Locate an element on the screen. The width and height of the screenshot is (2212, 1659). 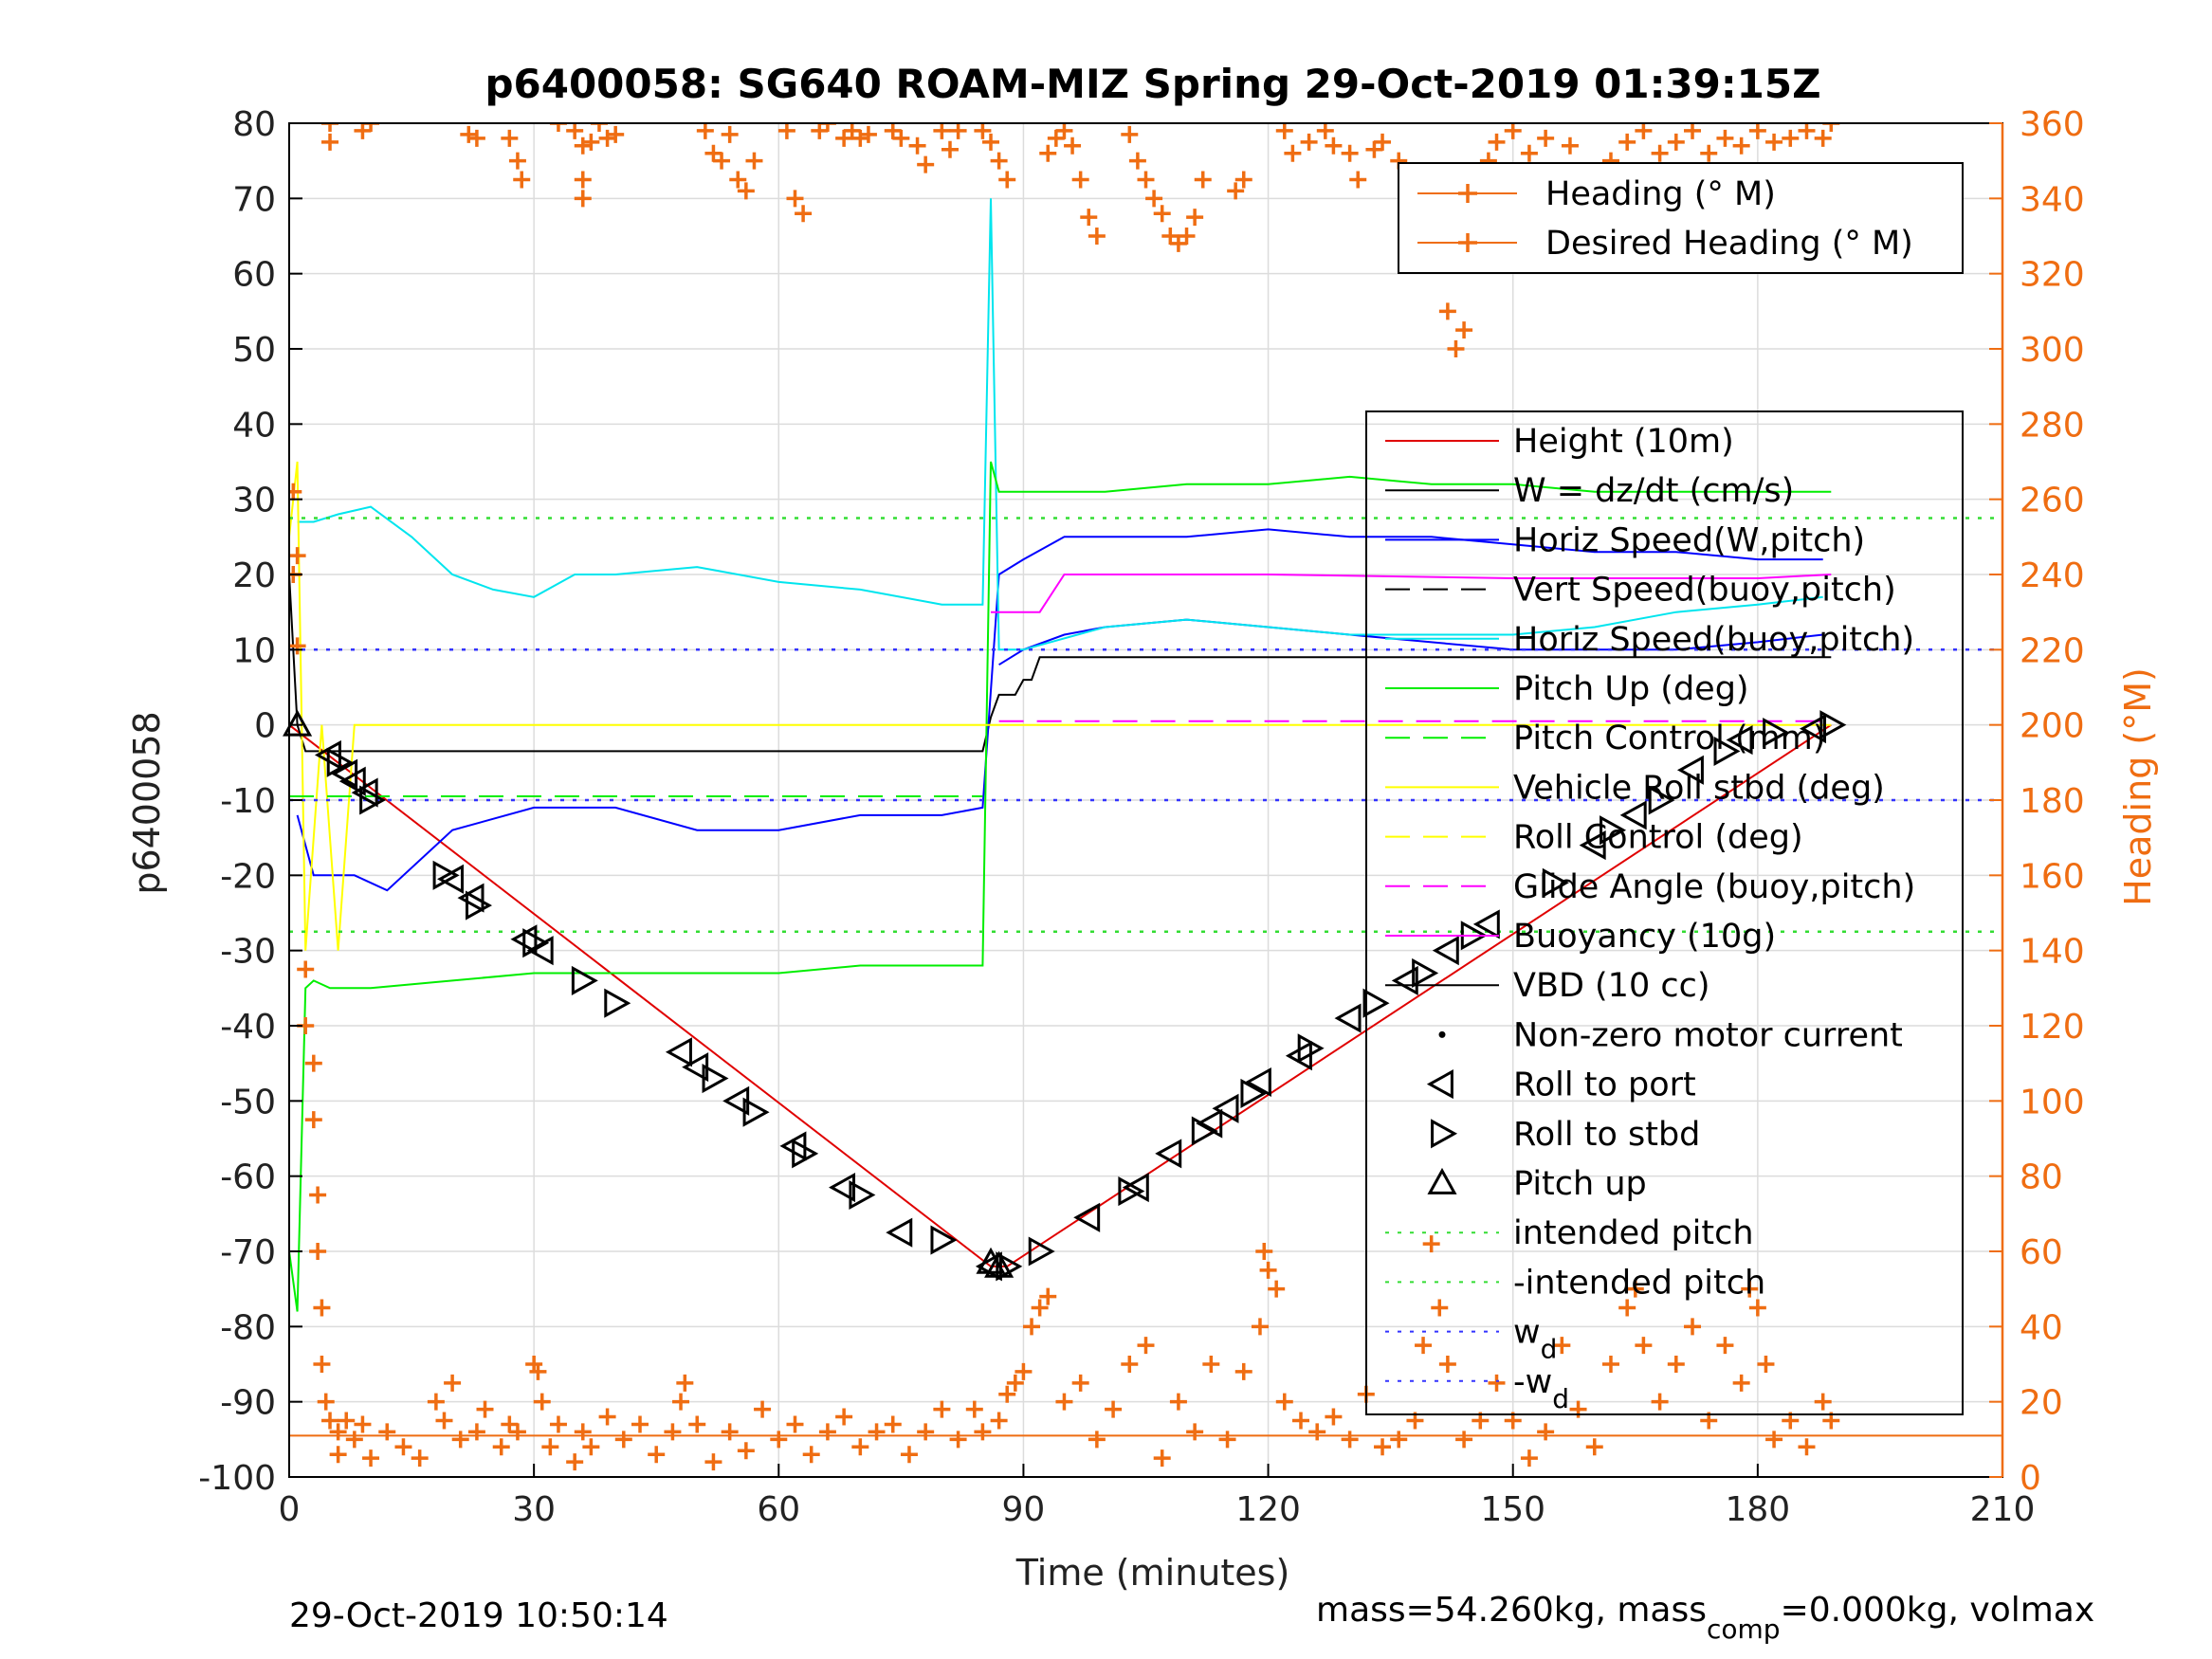
y2-tick-label: 140 is located at coordinates (2052, 952).